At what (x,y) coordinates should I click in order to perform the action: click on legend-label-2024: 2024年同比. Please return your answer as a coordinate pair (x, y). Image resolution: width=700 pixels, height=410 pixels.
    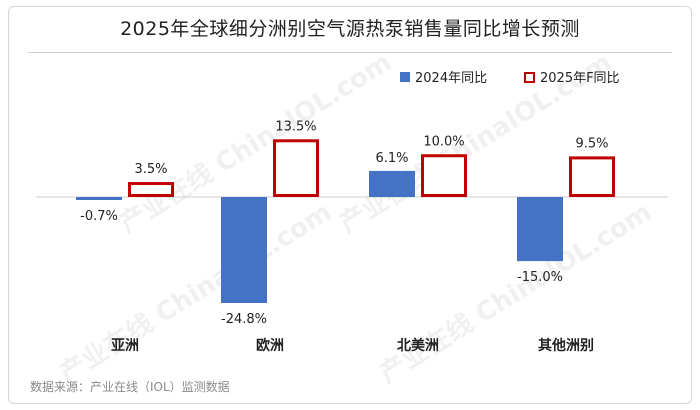
    Looking at the image, I should click on (451, 78).